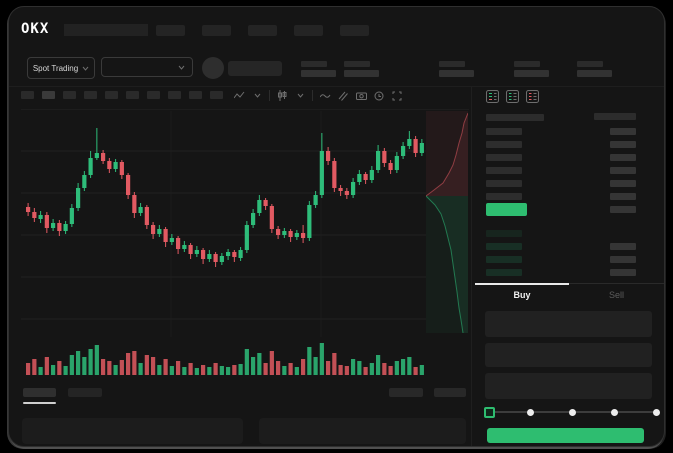 The image size is (673, 453). I want to click on price-column-header, so click(515, 117).